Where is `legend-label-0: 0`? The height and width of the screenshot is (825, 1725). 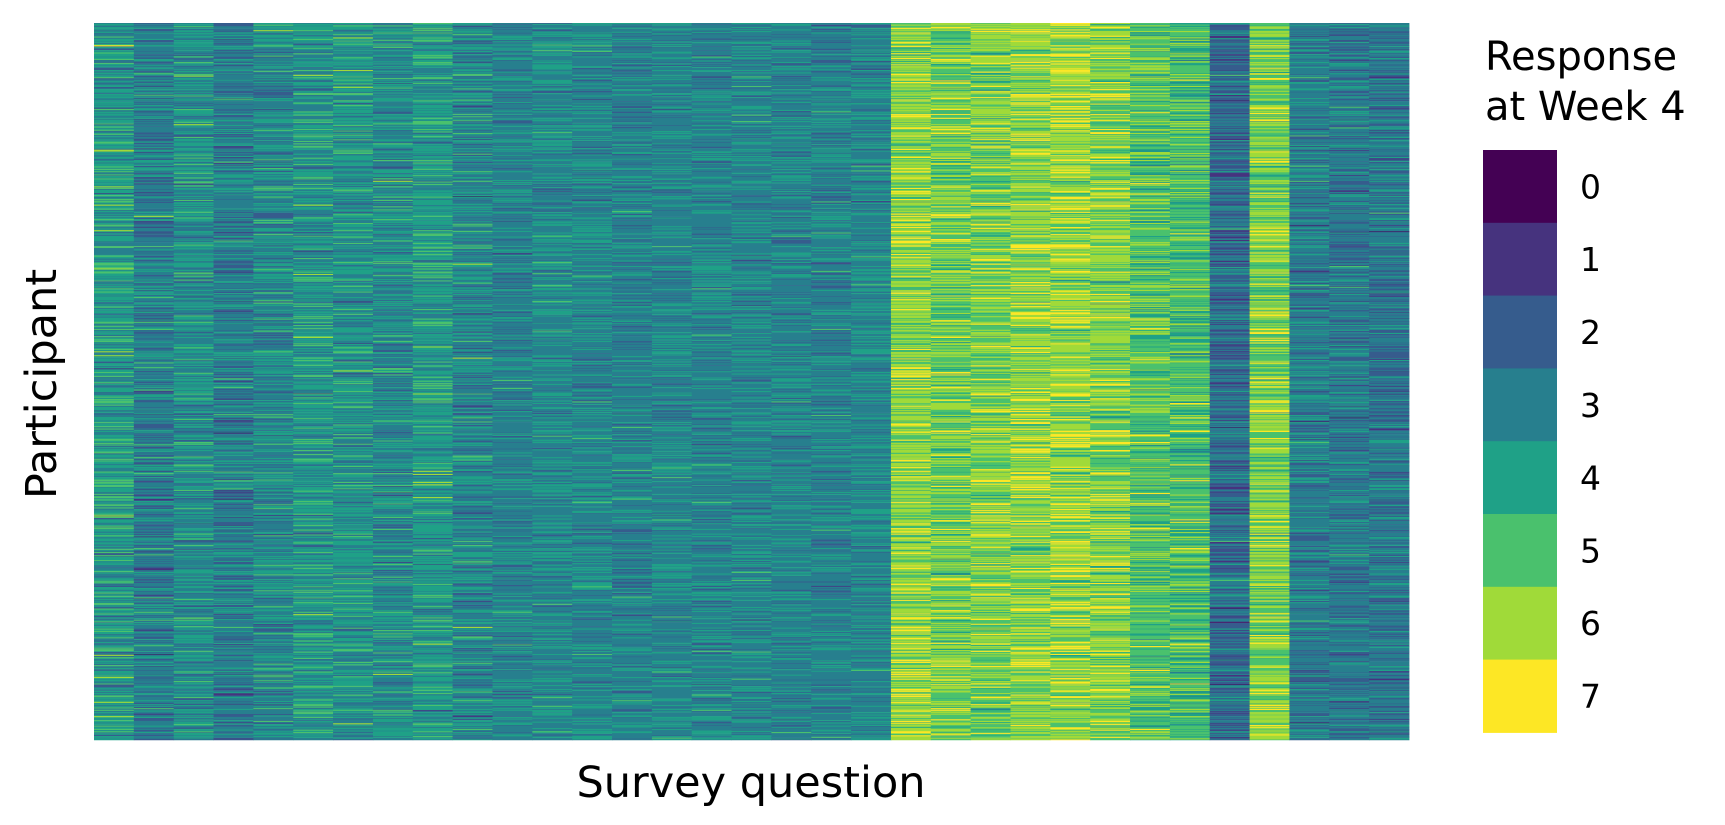
legend-label-0: 0 is located at coordinates (1590, 186).